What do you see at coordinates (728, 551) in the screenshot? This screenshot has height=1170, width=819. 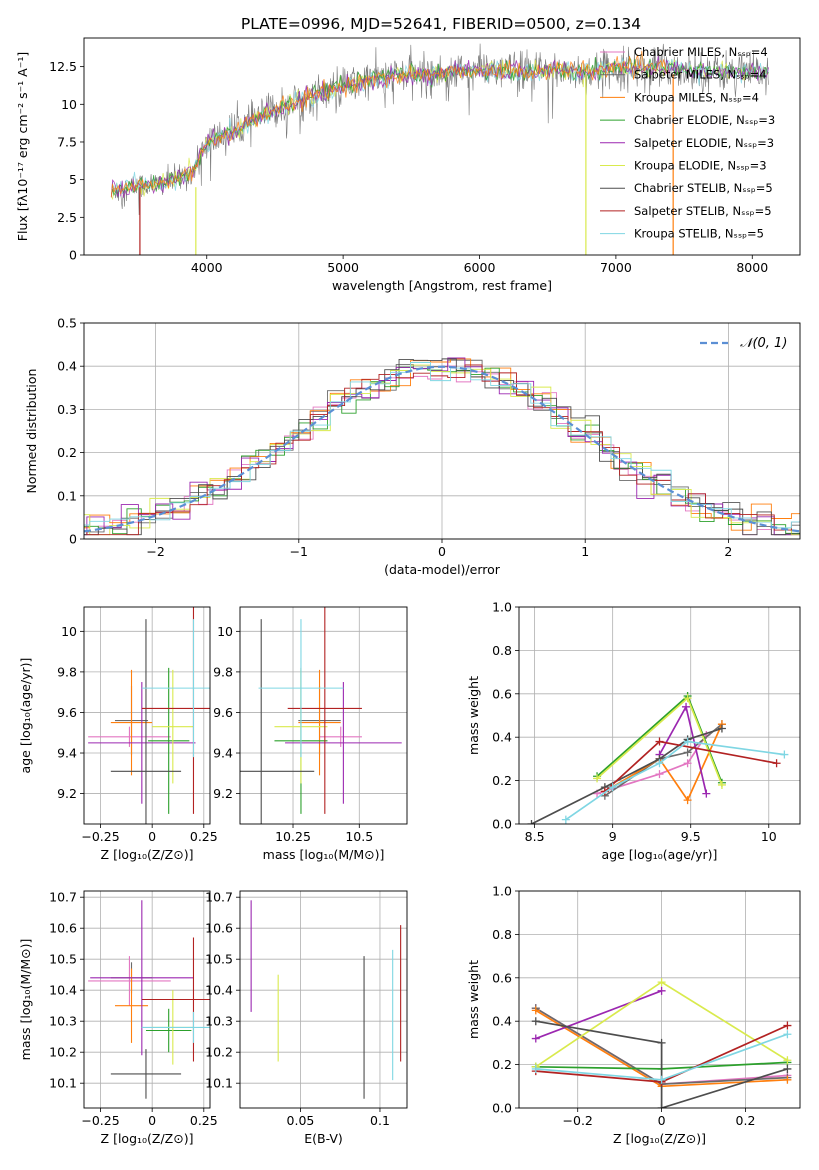 I see `x-tick-label: 2` at bounding box center [728, 551].